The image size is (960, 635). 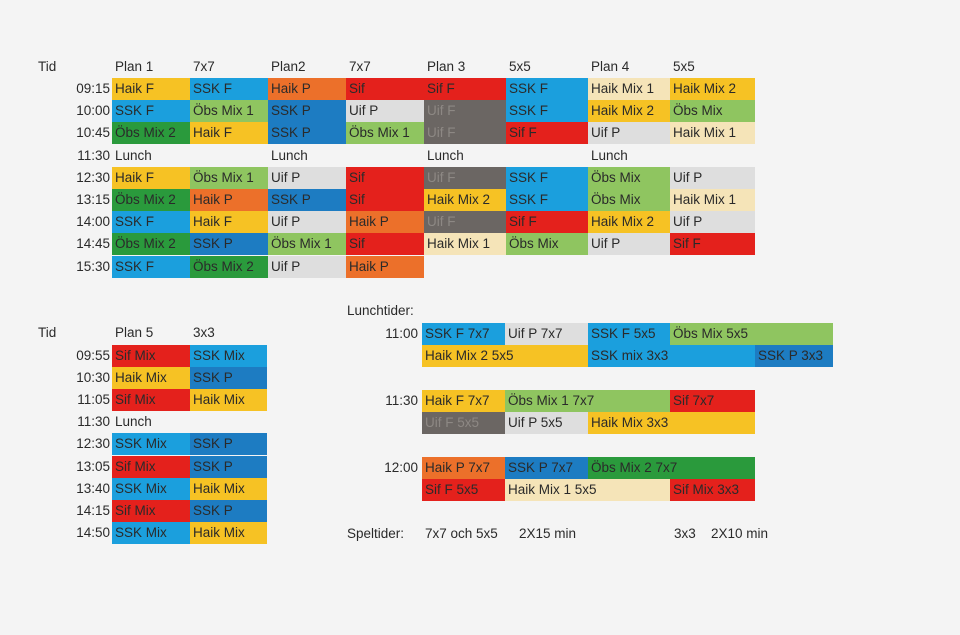 What do you see at coordinates (93, 177) in the screenshot?
I see `time-label: 12:30` at bounding box center [93, 177].